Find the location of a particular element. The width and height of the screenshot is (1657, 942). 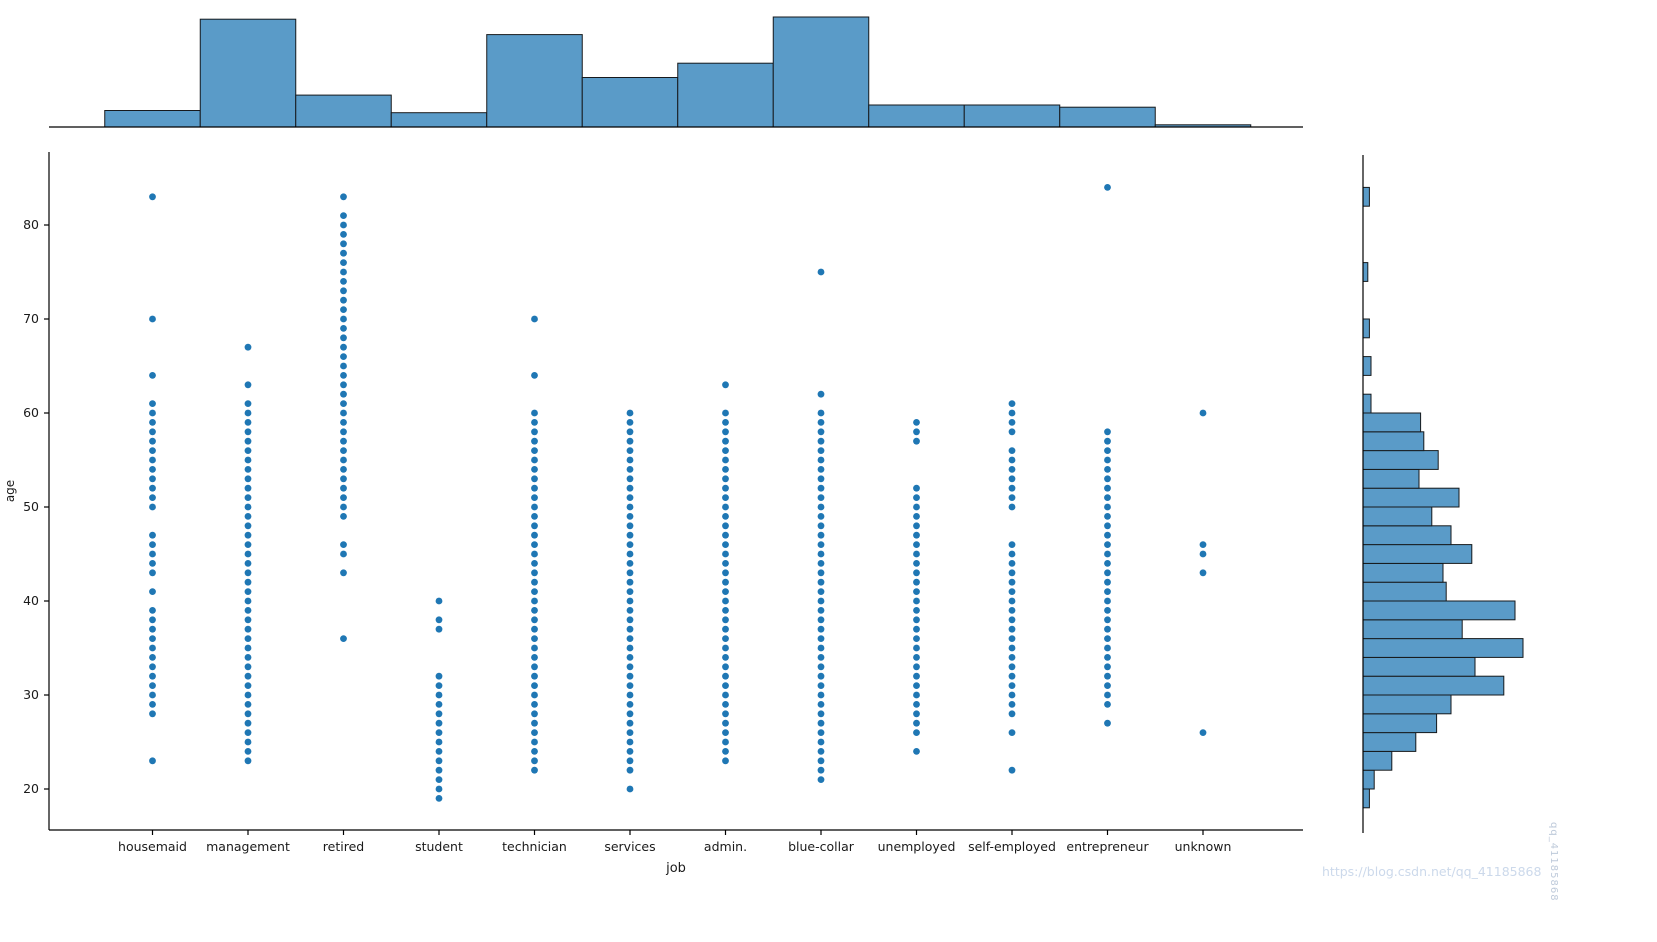

top-hist-bar-unemployed is located at coordinates (916, 116).